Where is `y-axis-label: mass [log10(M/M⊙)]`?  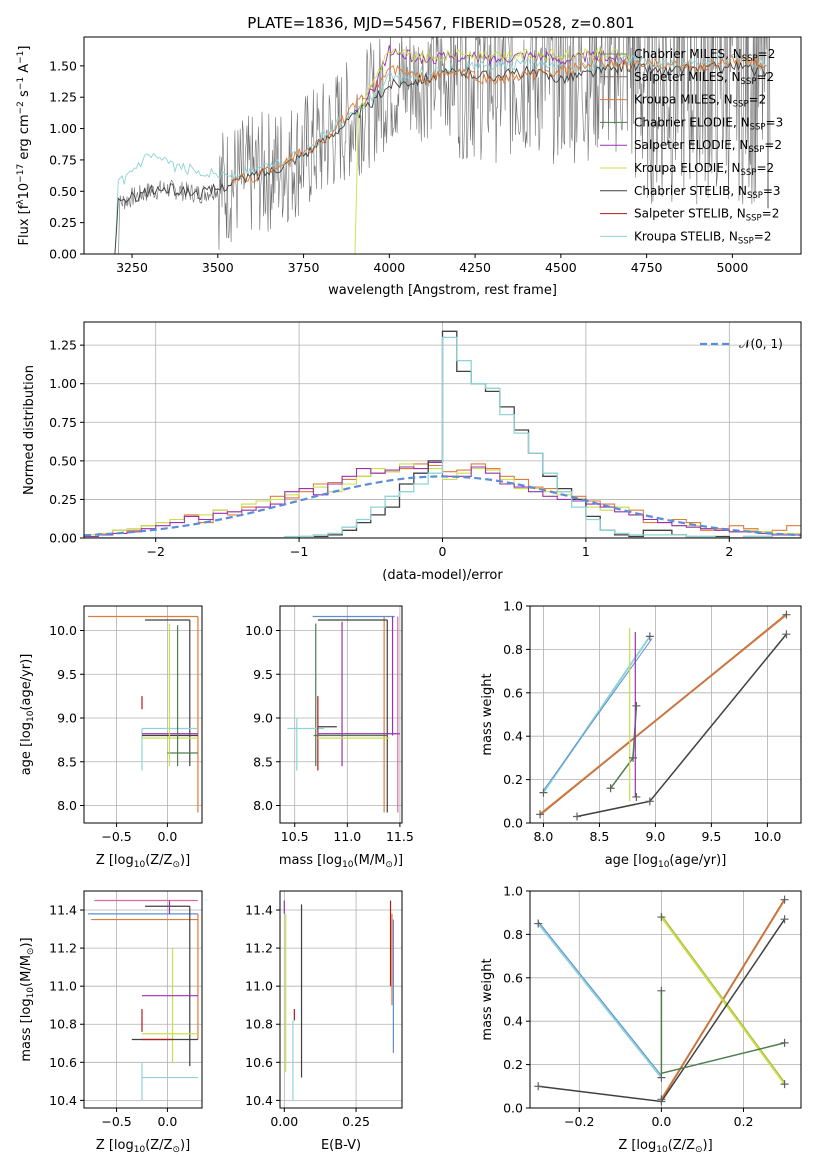 y-axis-label: mass [log10(M/M⊙)] is located at coordinates (27, 999).